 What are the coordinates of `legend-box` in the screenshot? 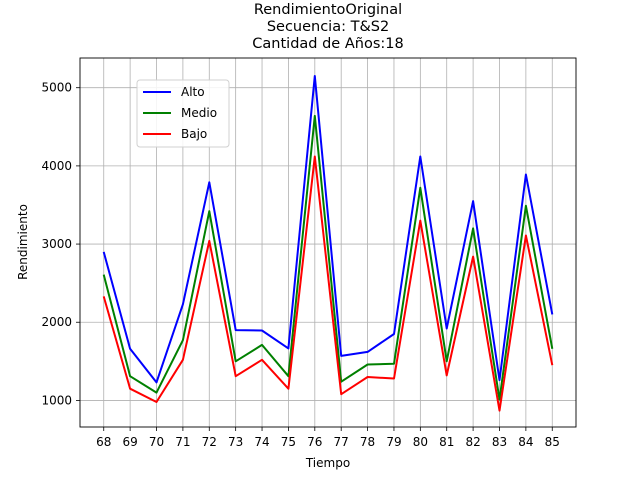 It's located at (183, 113).